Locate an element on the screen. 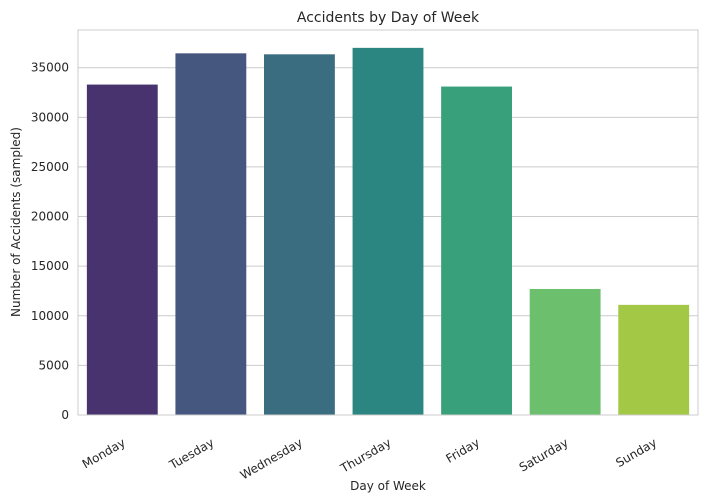 The height and width of the screenshot is (503, 708). y-tick-label: 20000 is located at coordinates (50, 217).